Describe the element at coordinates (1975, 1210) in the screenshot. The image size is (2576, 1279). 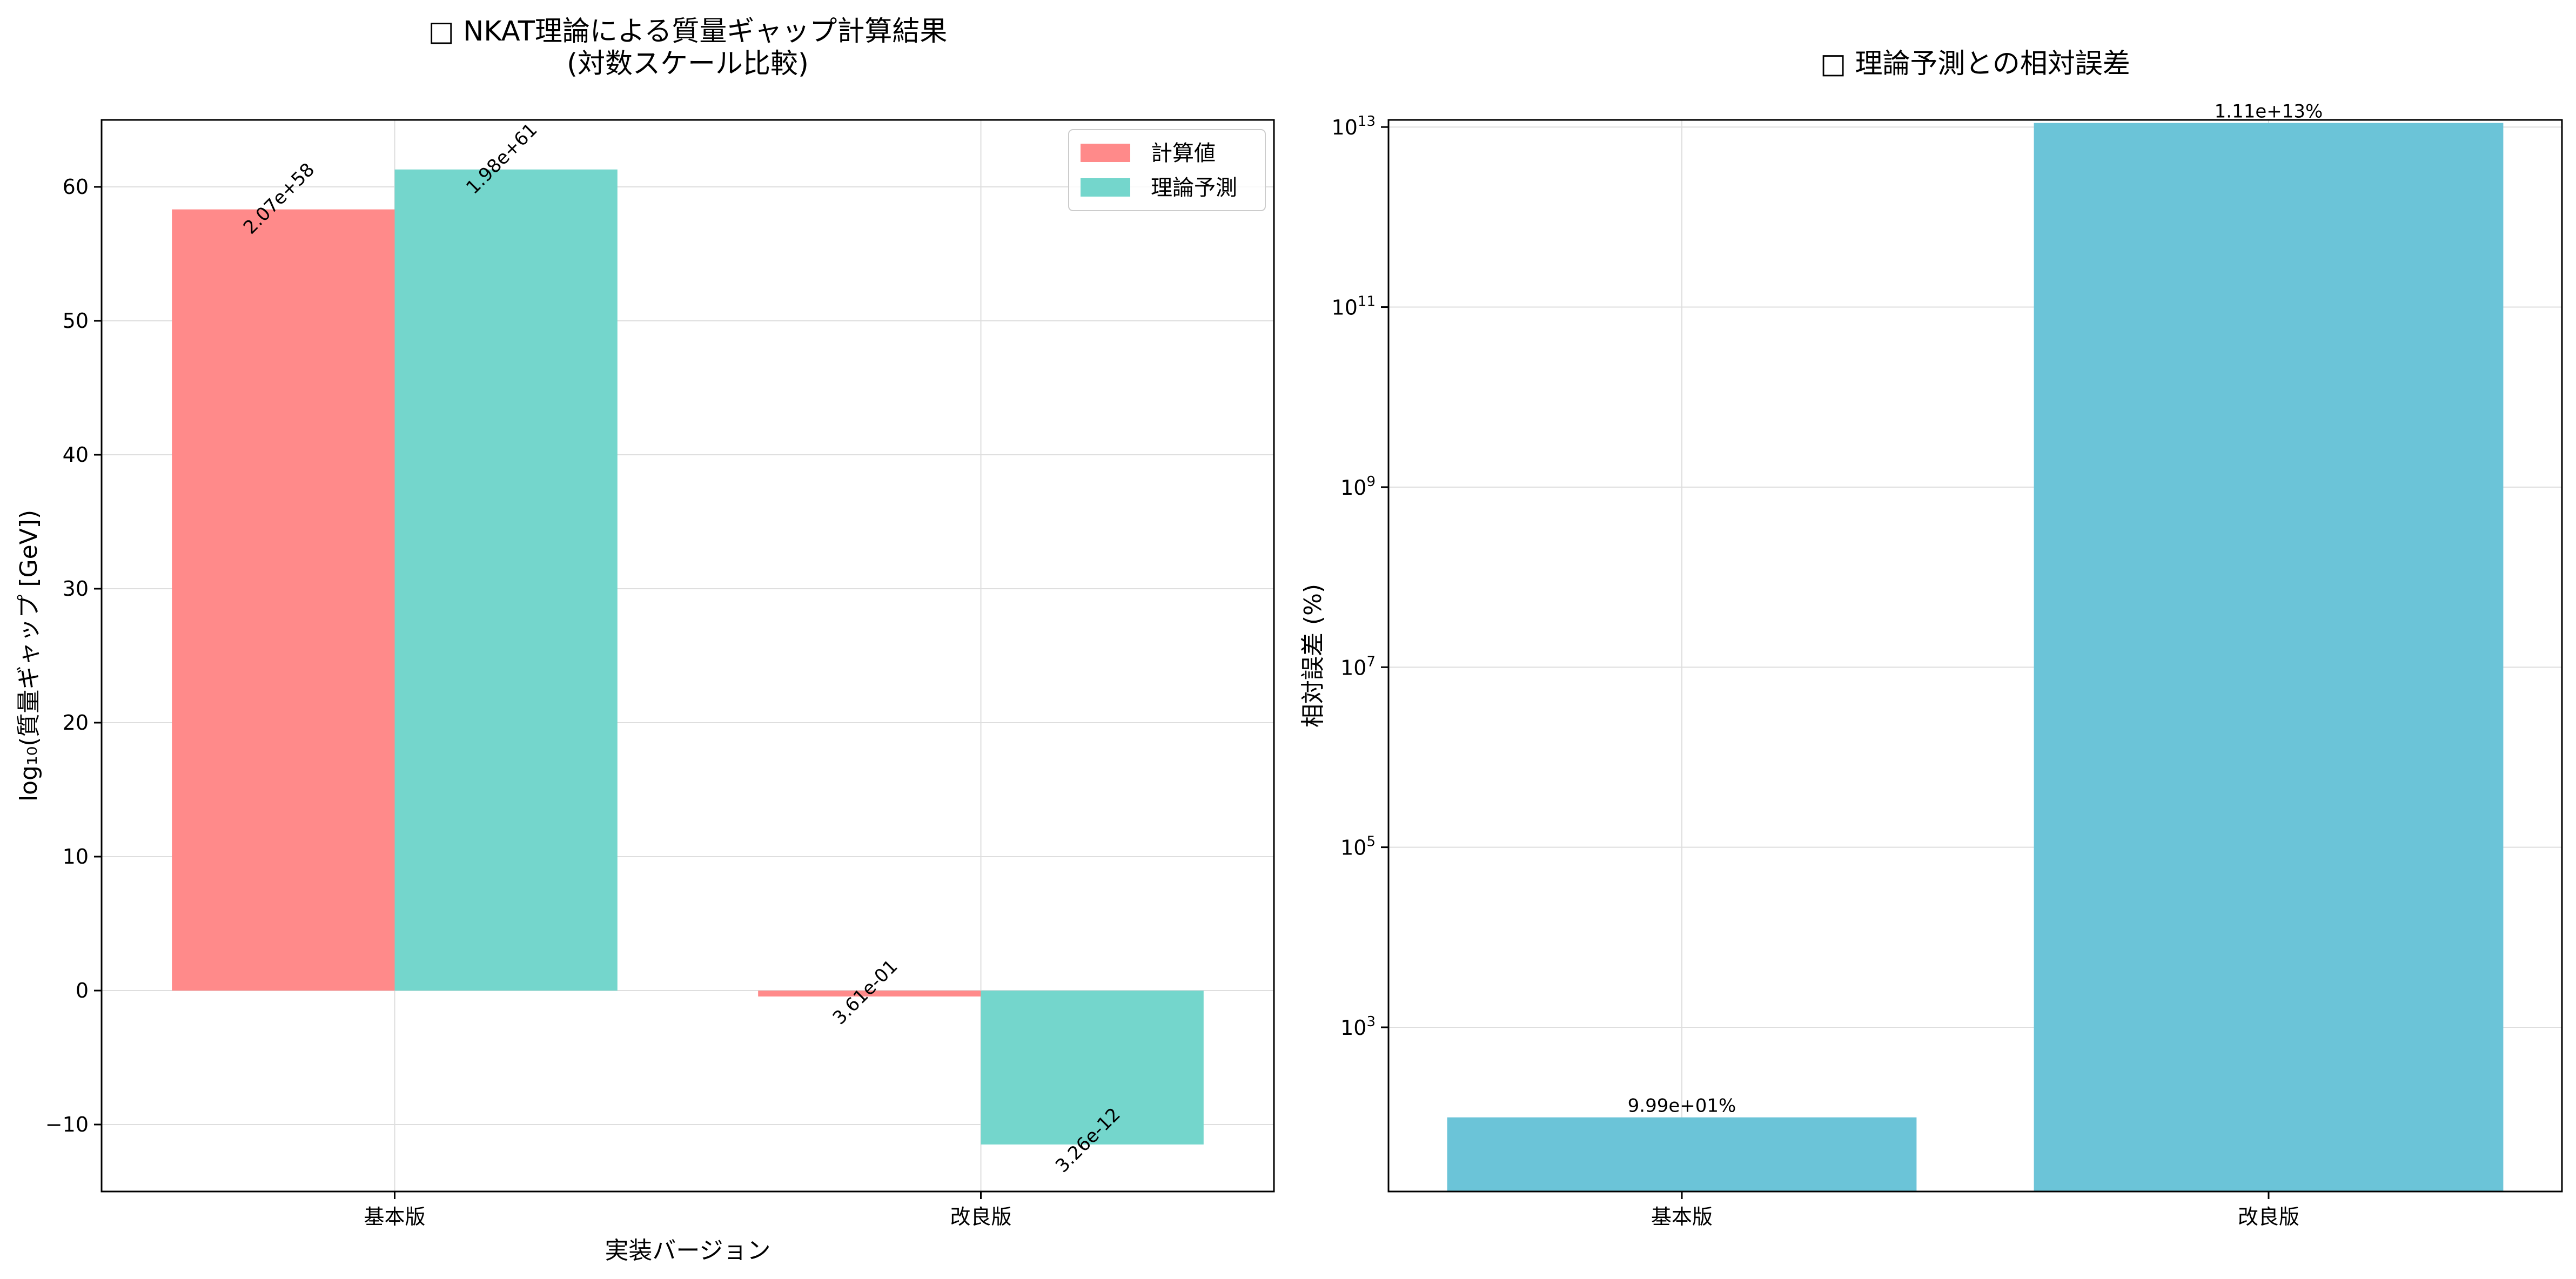
I see `right-x-axis-ticks: 基本版 改良版` at that location.